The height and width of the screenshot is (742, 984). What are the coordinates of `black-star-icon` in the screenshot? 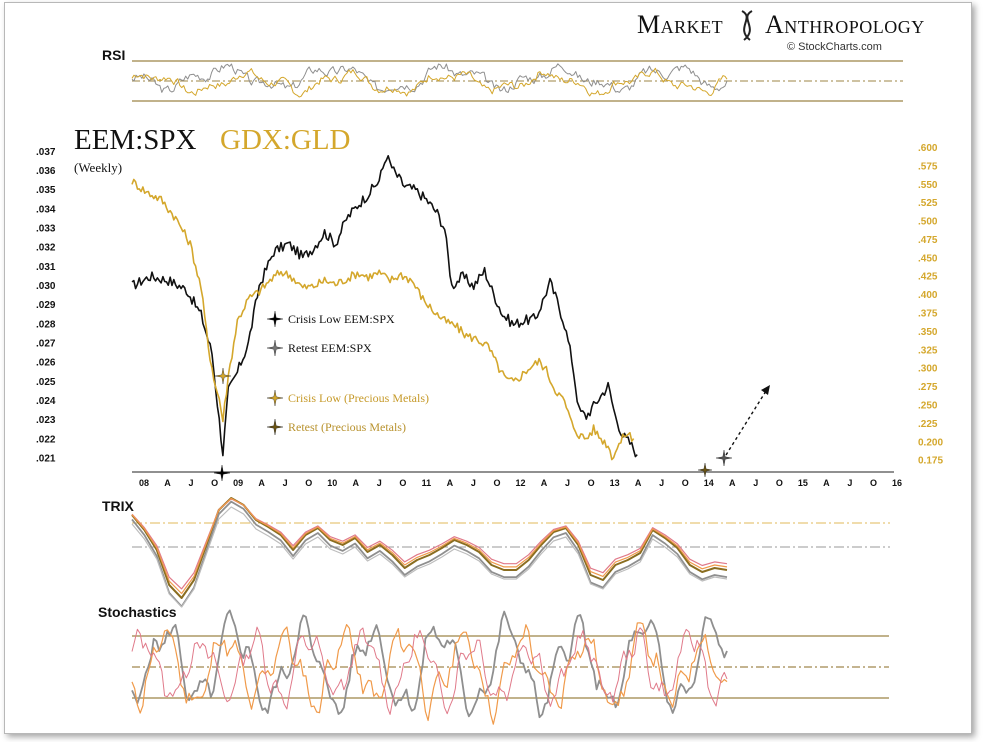 It's located at (275, 319).